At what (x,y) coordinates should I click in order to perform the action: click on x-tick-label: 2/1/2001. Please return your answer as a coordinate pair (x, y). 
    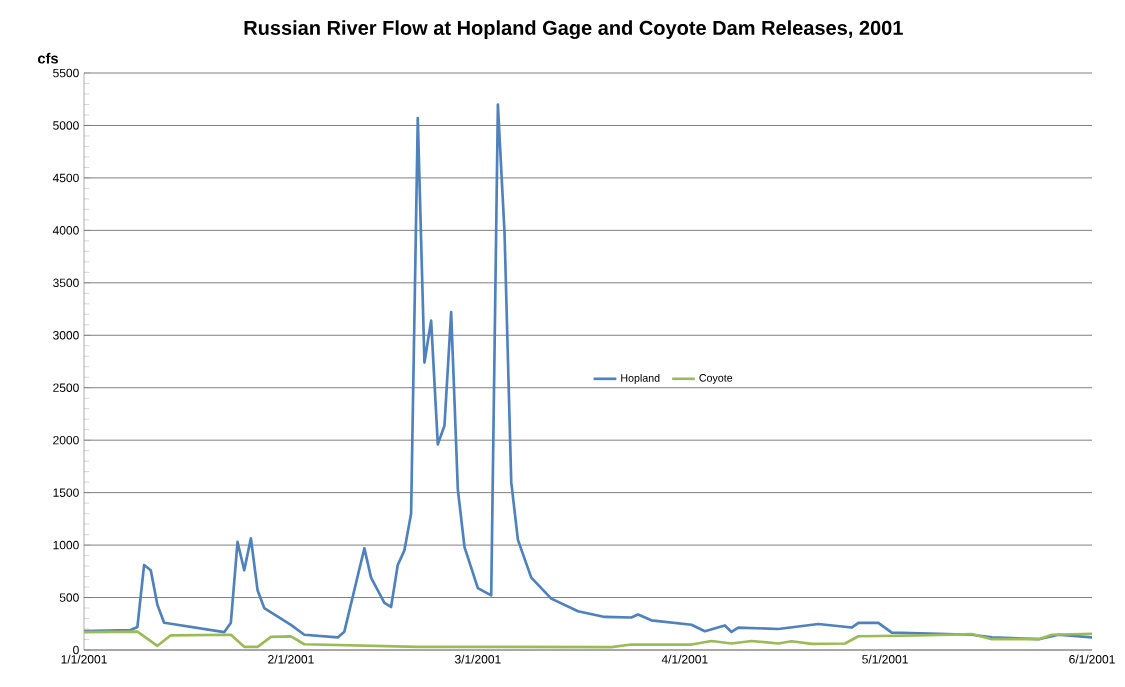
    Looking at the image, I should click on (291, 659).